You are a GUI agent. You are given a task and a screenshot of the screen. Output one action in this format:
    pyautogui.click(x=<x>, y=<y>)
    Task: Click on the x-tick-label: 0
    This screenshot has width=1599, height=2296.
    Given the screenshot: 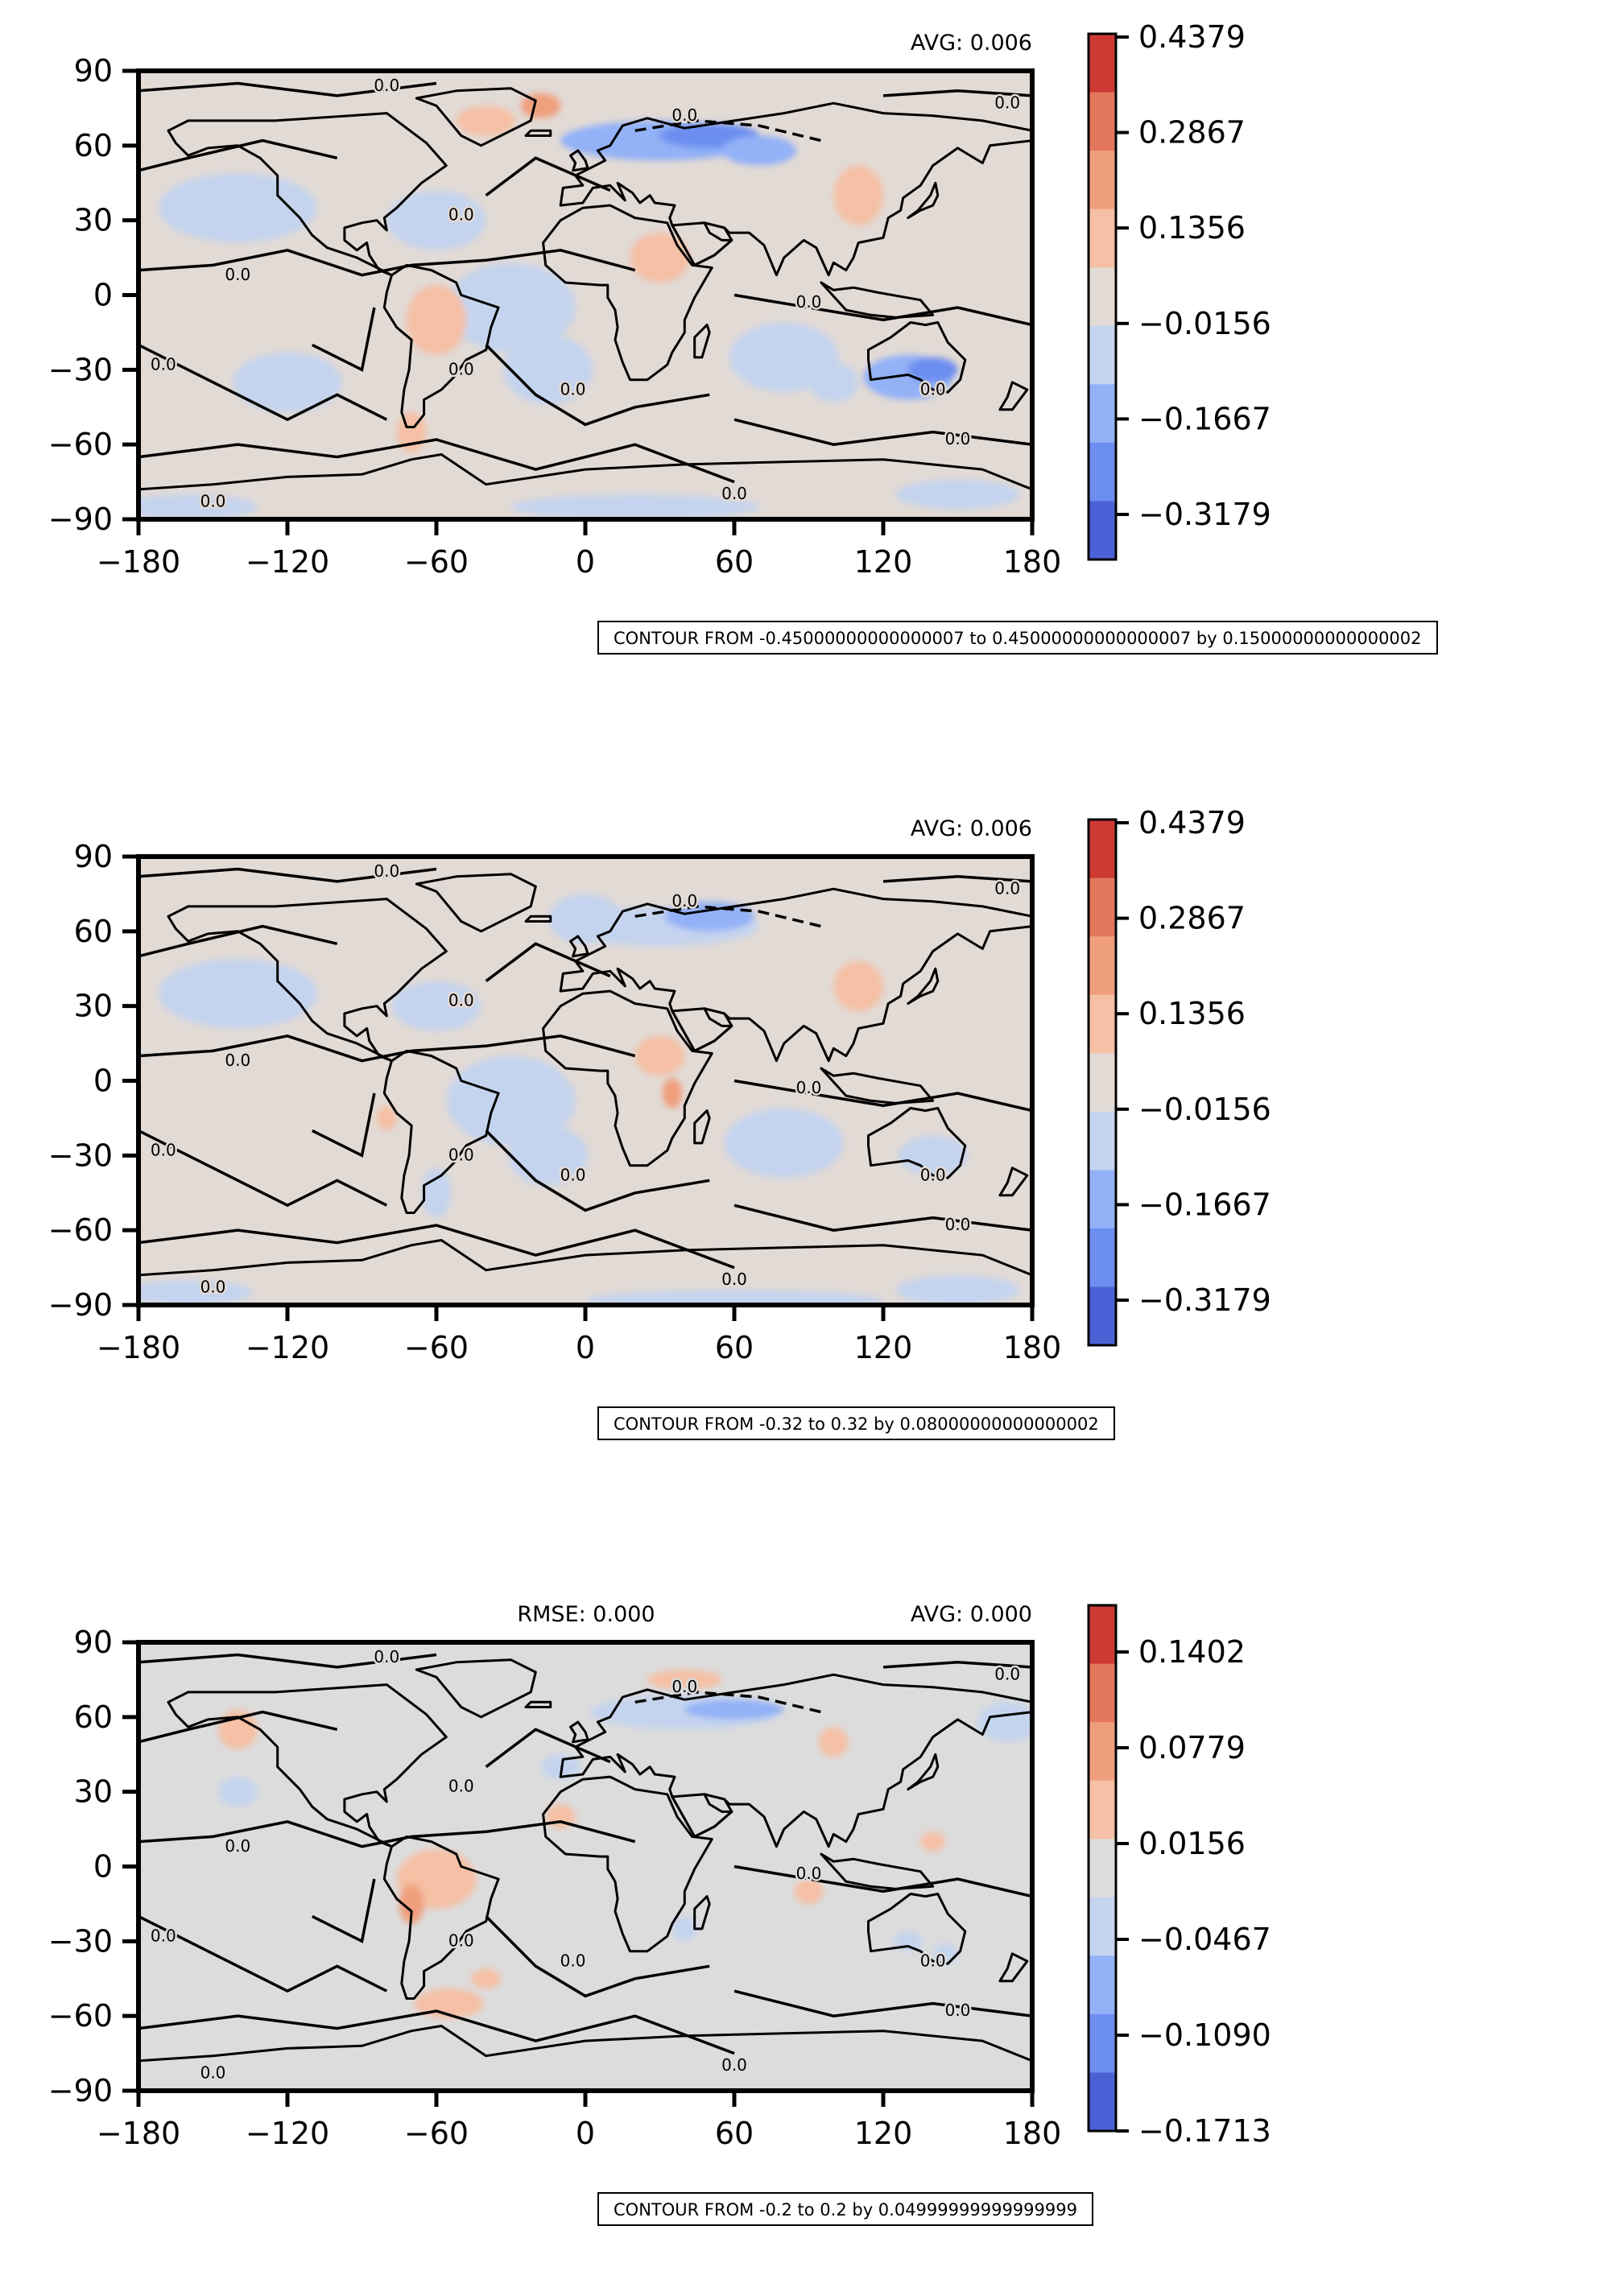 What is the action you would take?
    pyautogui.click(x=585, y=562)
    